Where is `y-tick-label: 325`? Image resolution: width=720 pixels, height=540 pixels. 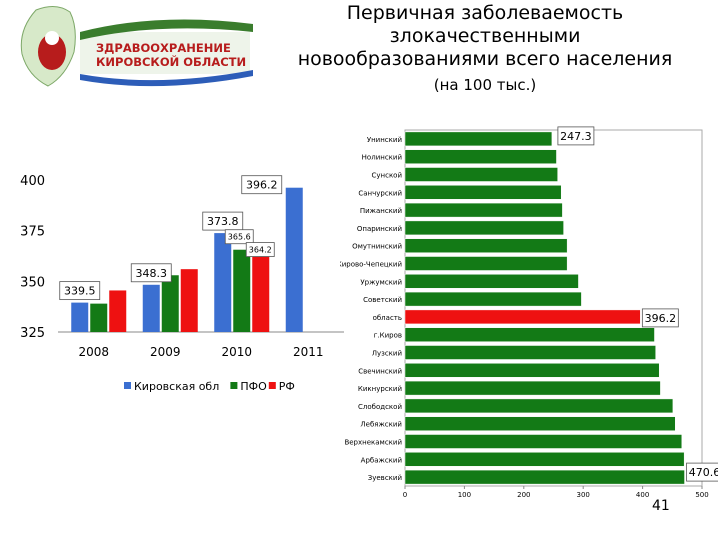 y-tick-label: 325 is located at coordinates (32, 333).